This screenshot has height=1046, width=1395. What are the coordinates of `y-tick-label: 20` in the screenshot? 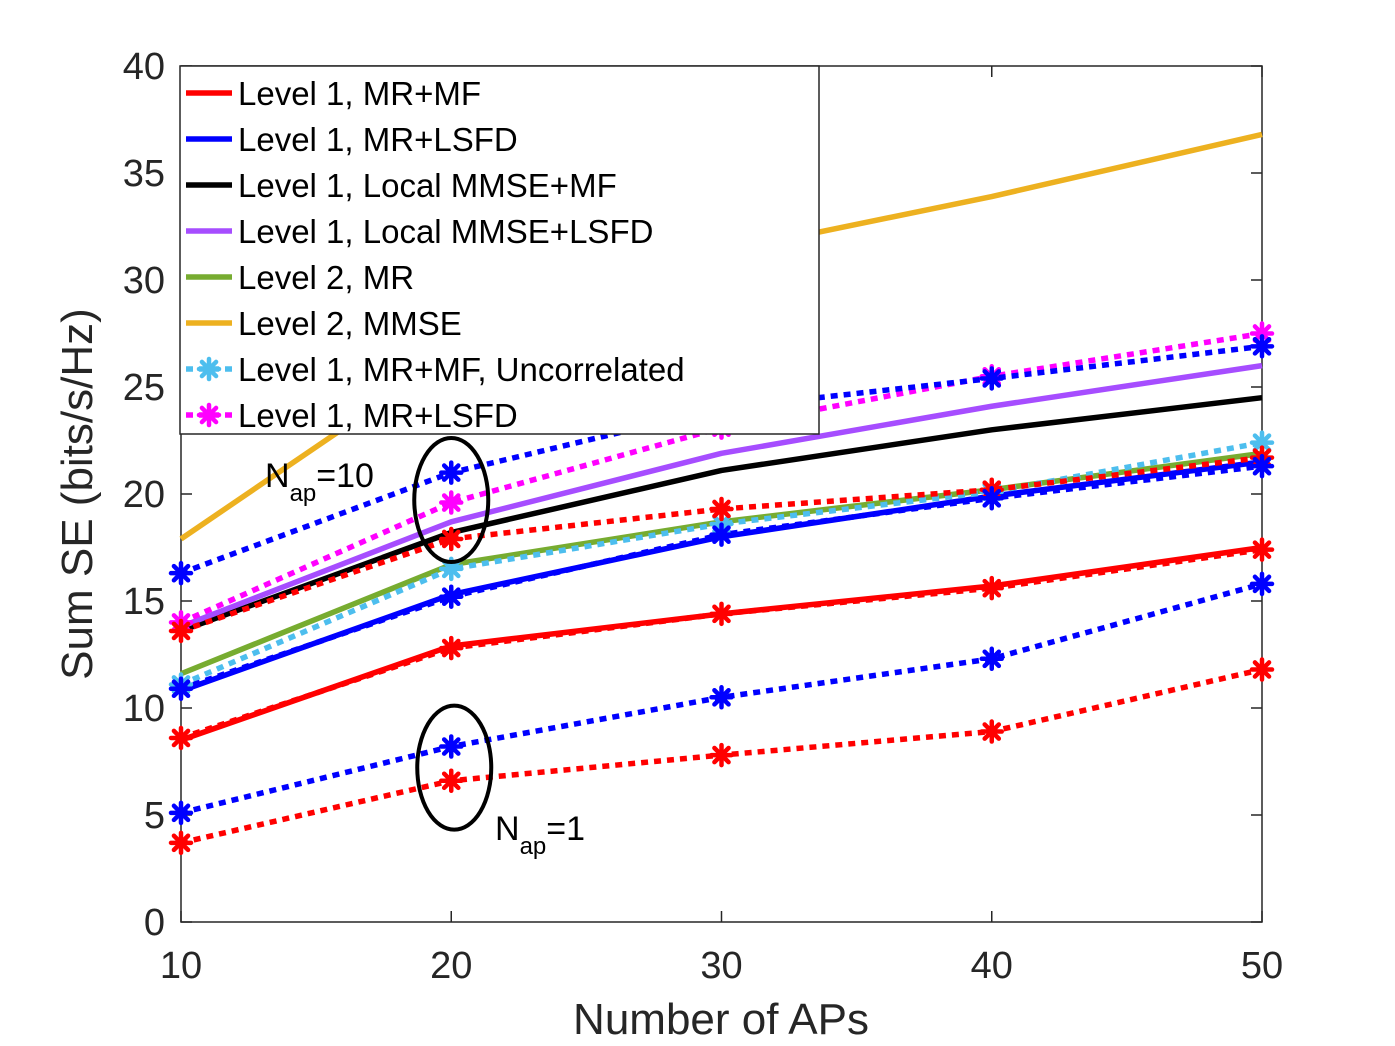 It's located at (144, 495).